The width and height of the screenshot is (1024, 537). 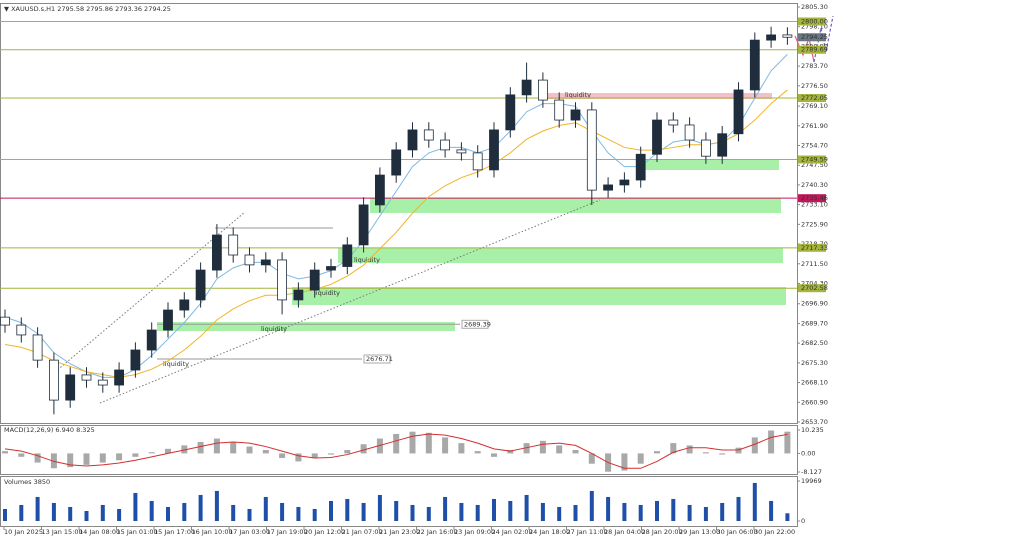 I want to click on x-tick-label: 15 Jan 17:00, so click(x=174, y=532).